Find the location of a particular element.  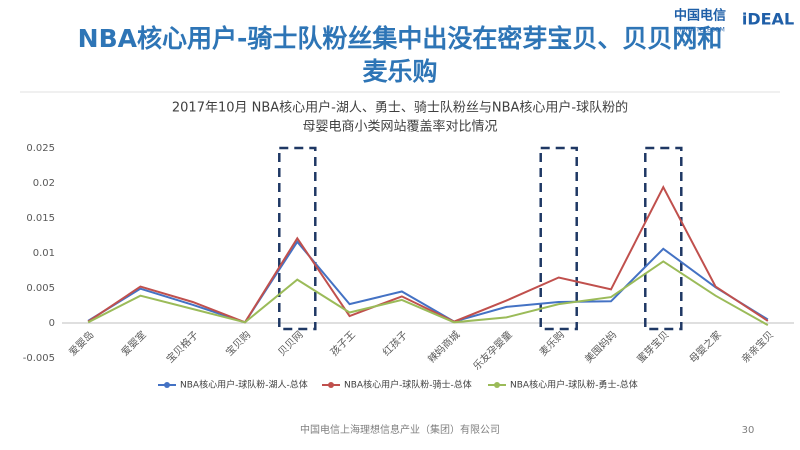

y-tick-label: 0.02 is located at coordinates (44, 183).